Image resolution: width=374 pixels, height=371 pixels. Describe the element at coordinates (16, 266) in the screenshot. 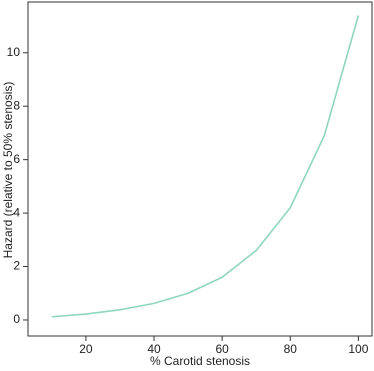

I see `y-tick-label: 2` at that location.